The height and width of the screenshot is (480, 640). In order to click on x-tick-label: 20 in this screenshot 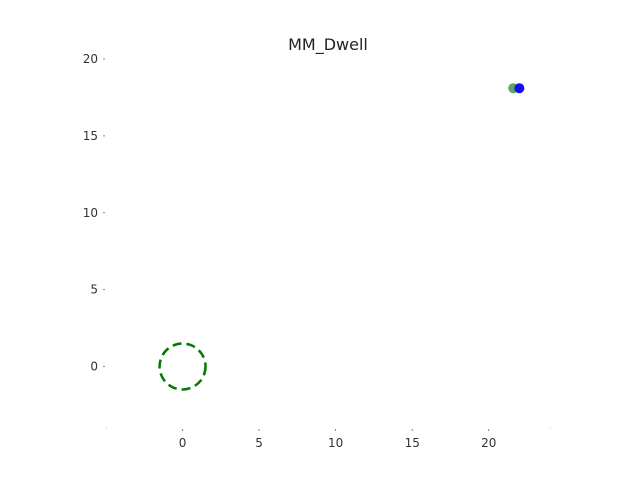, I will do `click(488, 443)`.